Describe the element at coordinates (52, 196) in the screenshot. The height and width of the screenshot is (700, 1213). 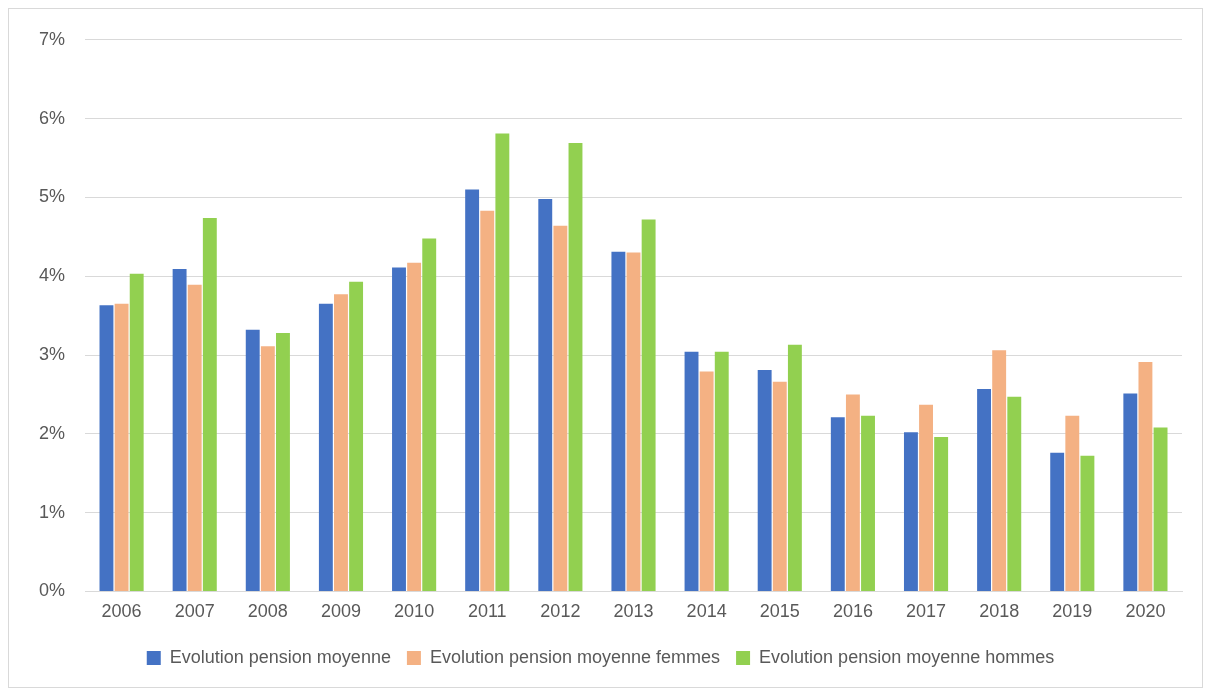
I see `y-tick-label: 5%` at that location.